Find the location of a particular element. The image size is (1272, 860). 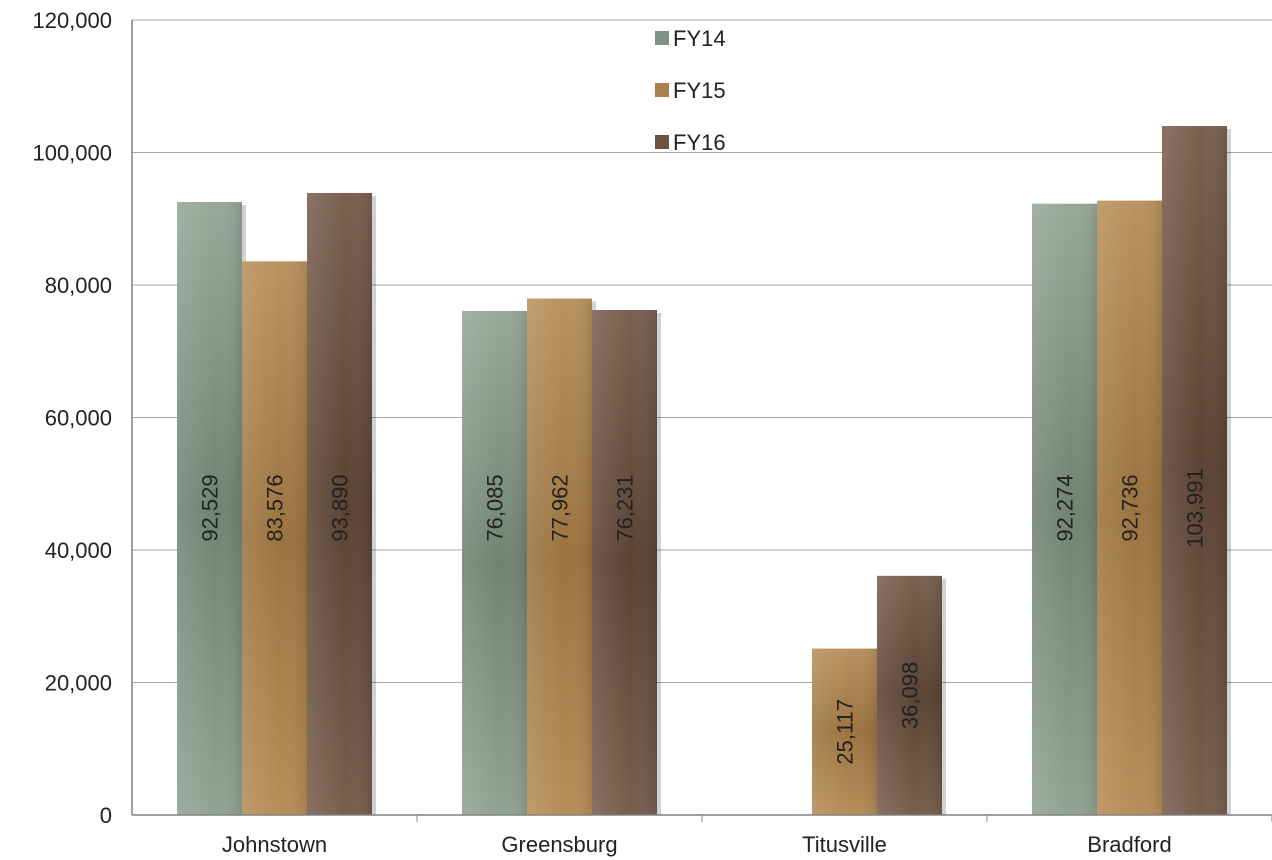

x-category-label: Bradford is located at coordinates (1129, 844).